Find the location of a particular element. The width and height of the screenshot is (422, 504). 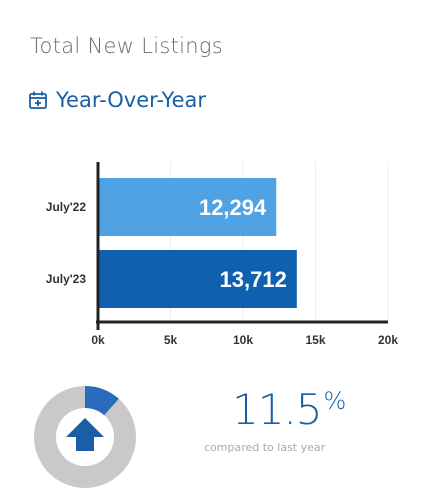

bar-value-label: 12,294 is located at coordinates (233, 207).